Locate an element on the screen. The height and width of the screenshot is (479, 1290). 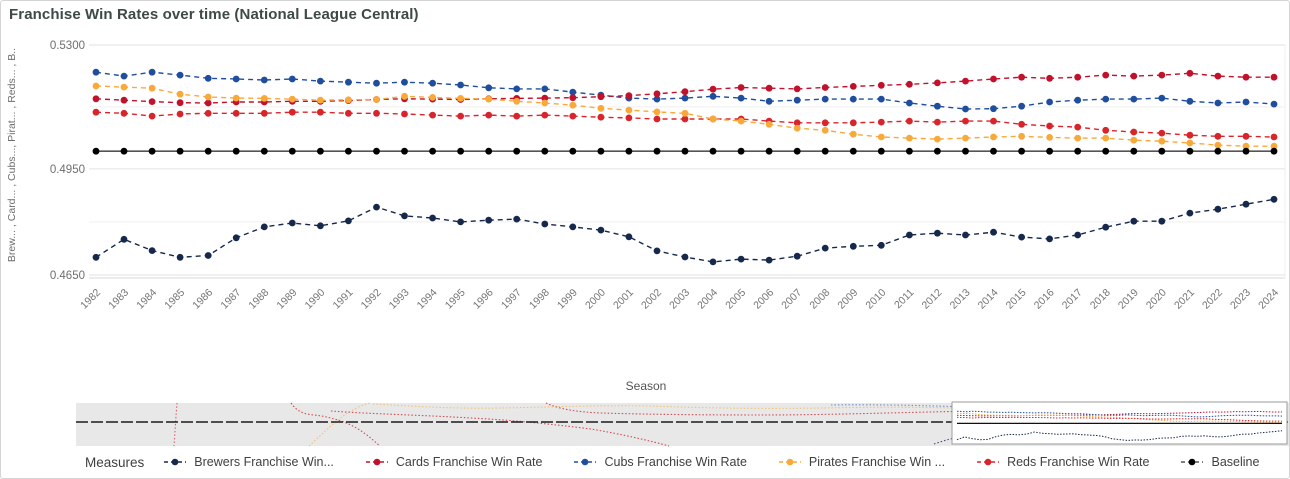
legend-item-baseline: Baseline is located at coordinates (1220, 462).